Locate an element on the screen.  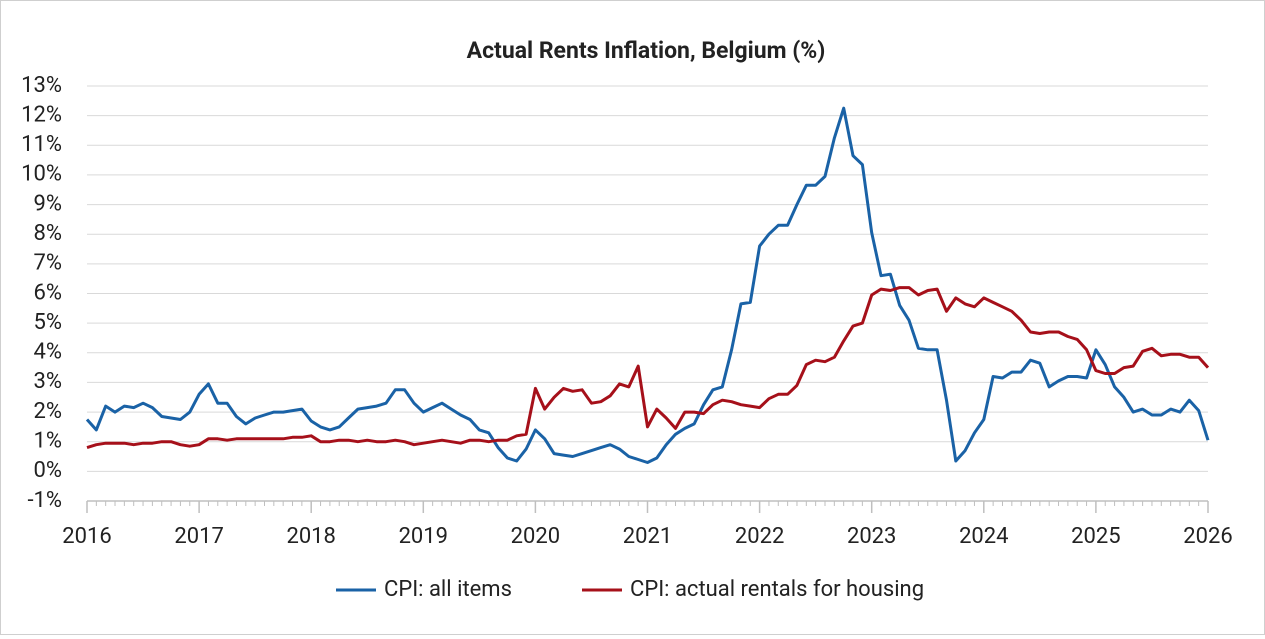
y-tick-label: 12% is located at coordinates (41, 114).